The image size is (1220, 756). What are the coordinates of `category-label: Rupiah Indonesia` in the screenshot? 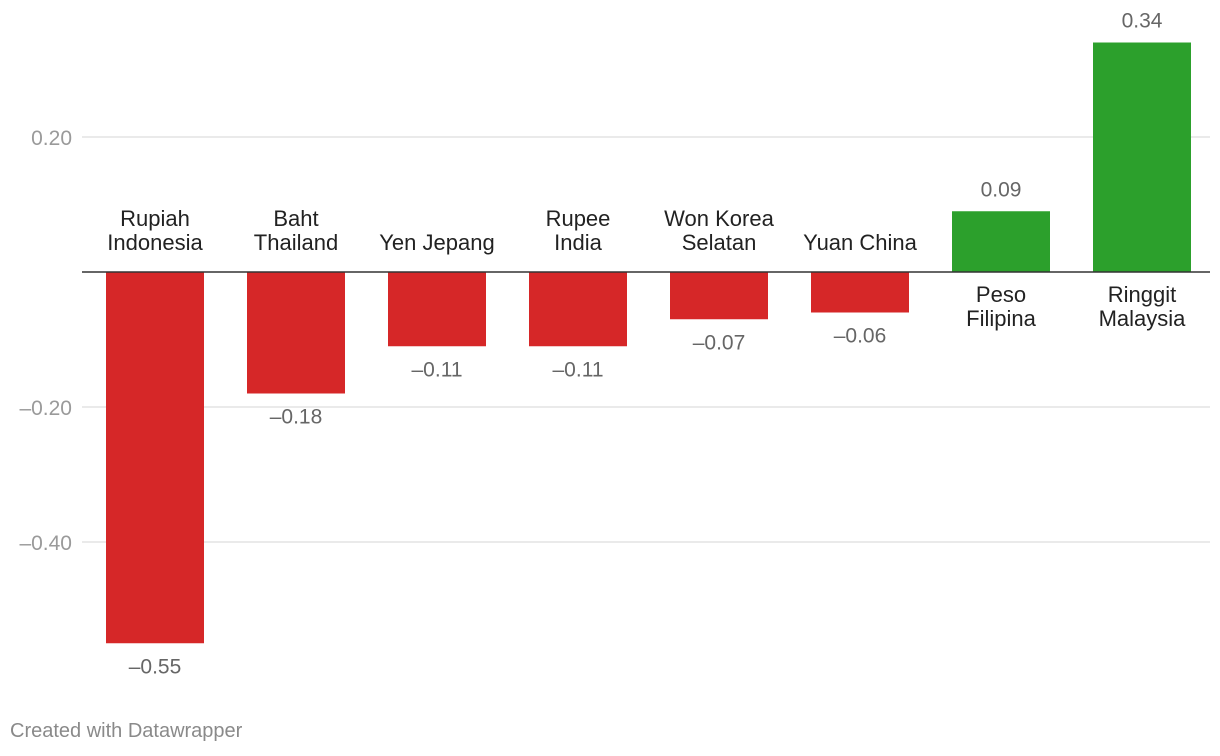 It's located at (155, 230).